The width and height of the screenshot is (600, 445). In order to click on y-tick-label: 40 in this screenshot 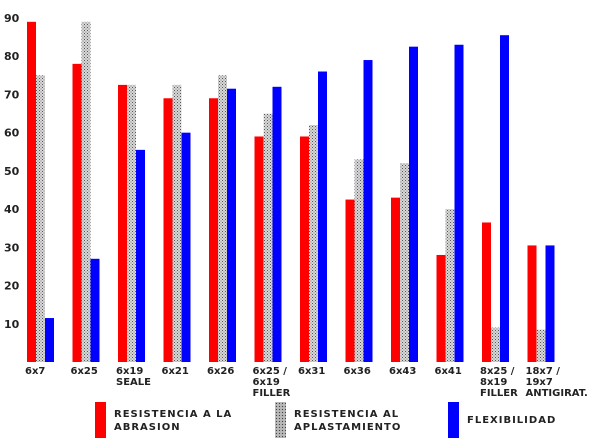, I will do `click(12, 209)`.